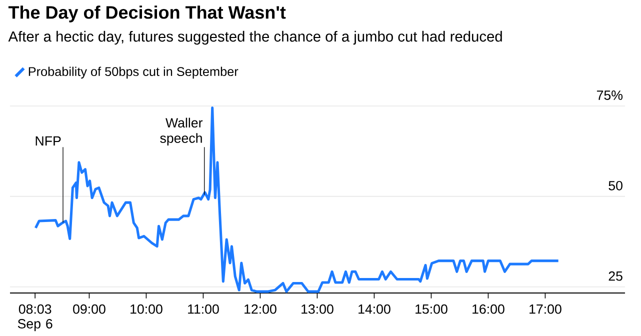 The height and width of the screenshot is (336, 641). What do you see at coordinates (146, 309) in the screenshot?
I see `x-tick-label: 10:00` at bounding box center [146, 309].